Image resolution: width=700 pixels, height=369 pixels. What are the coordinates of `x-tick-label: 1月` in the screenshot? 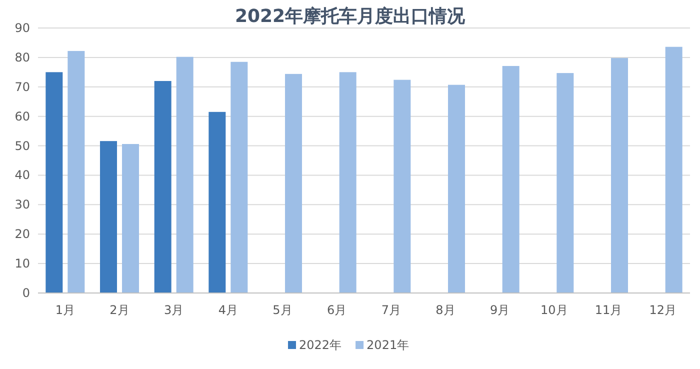 It's located at (65, 310).